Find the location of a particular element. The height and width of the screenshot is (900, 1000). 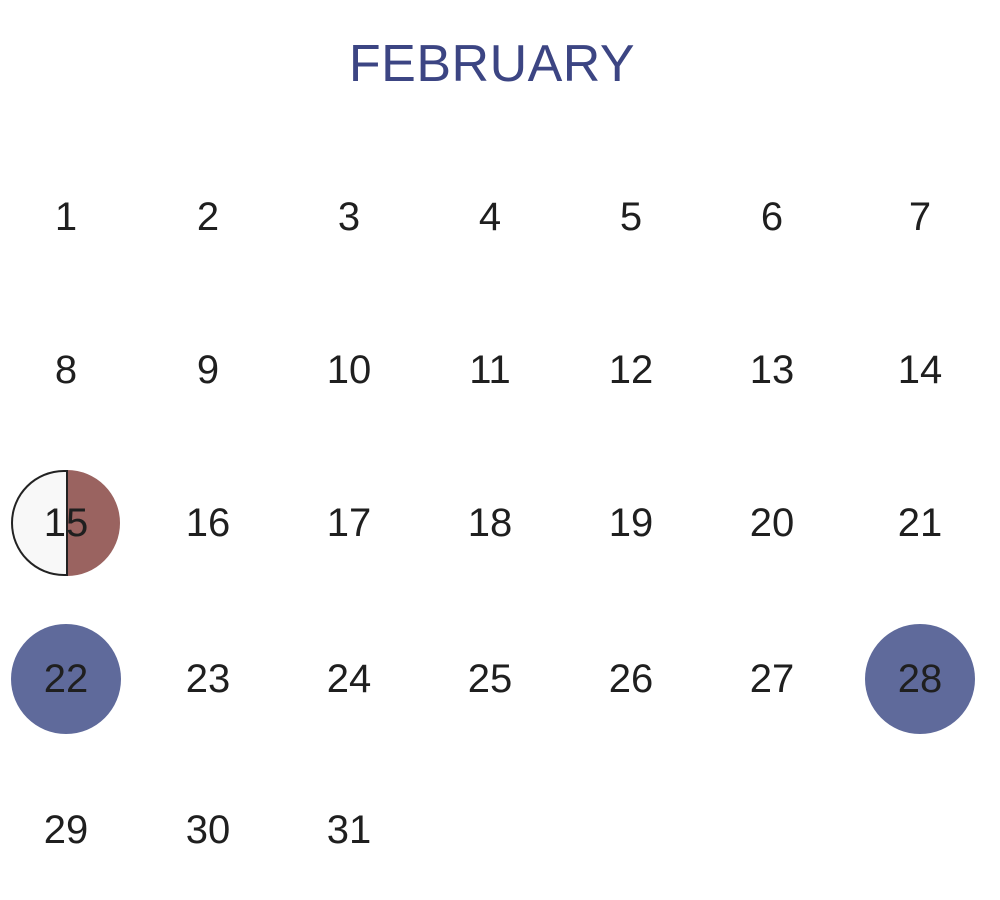

day-cell-12: 12 is located at coordinates (631, 370).